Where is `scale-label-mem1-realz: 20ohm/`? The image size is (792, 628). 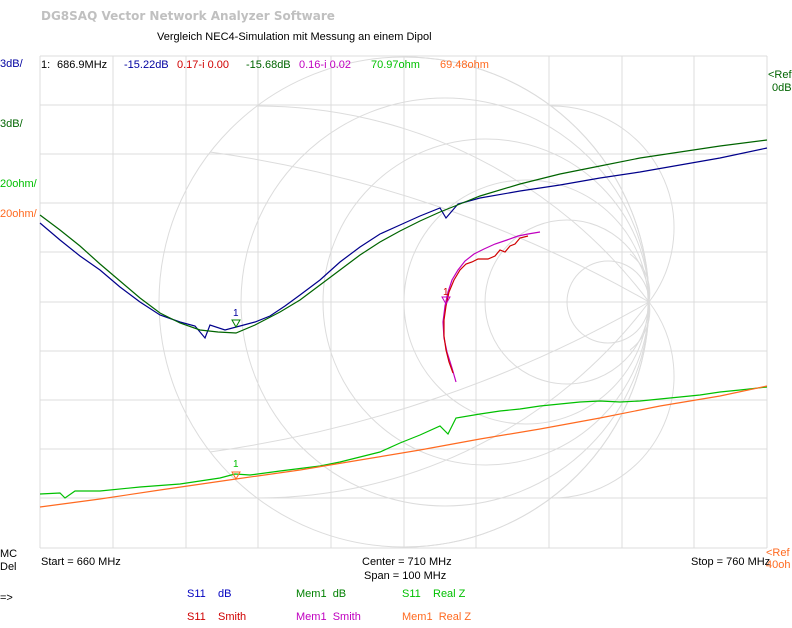 scale-label-mem1-realz: 20ohm/ is located at coordinates (18, 214).